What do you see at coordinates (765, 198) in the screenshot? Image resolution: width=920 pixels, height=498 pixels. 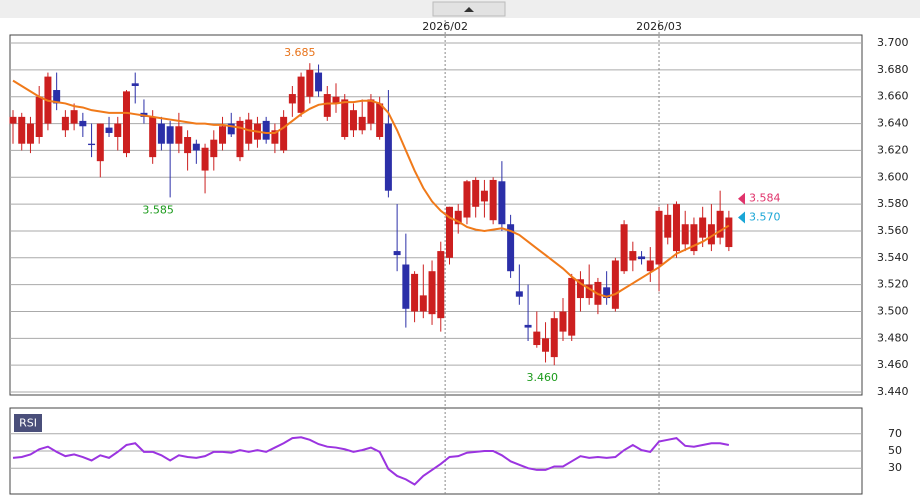 I see `price-marker-label: 3.584` at bounding box center [765, 198].